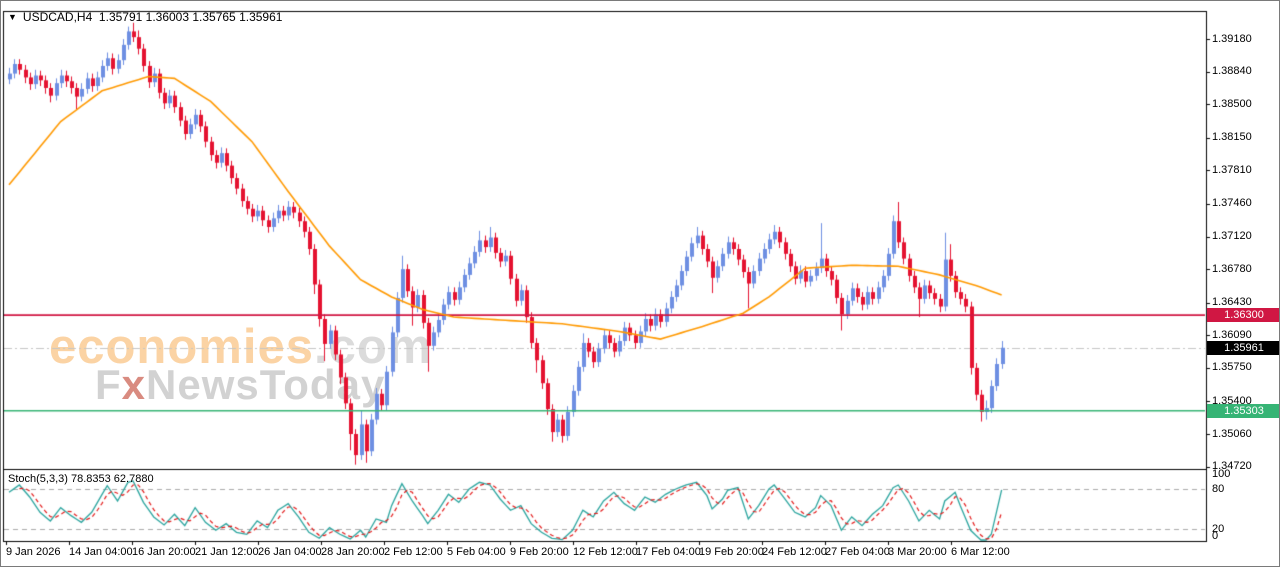 Image resolution: width=1280 pixels, height=567 pixels. I want to click on price-tick-label: 1.35060, so click(1232, 433).